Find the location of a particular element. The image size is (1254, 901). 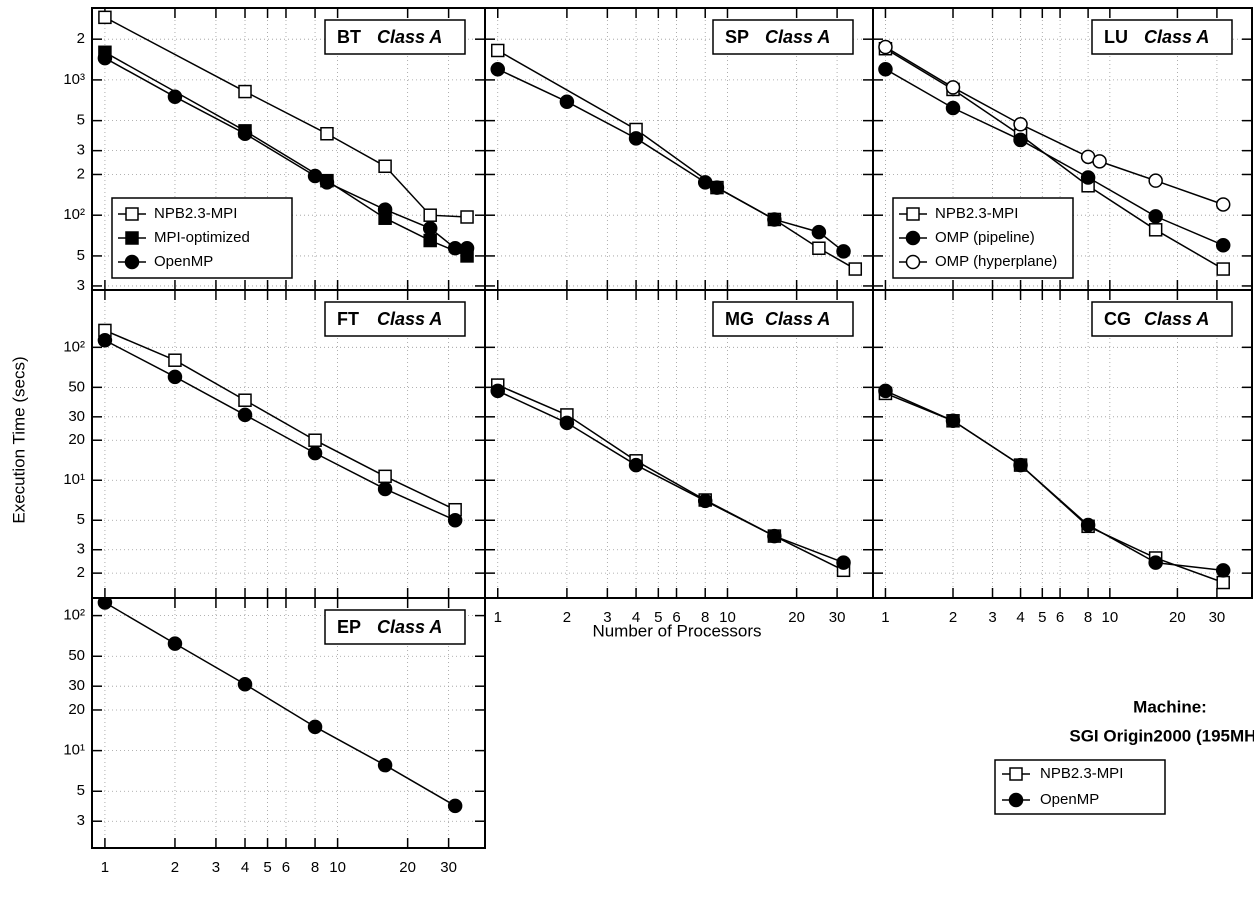

legend-label: OMP (pipeline) is located at coordinates (985, 237).